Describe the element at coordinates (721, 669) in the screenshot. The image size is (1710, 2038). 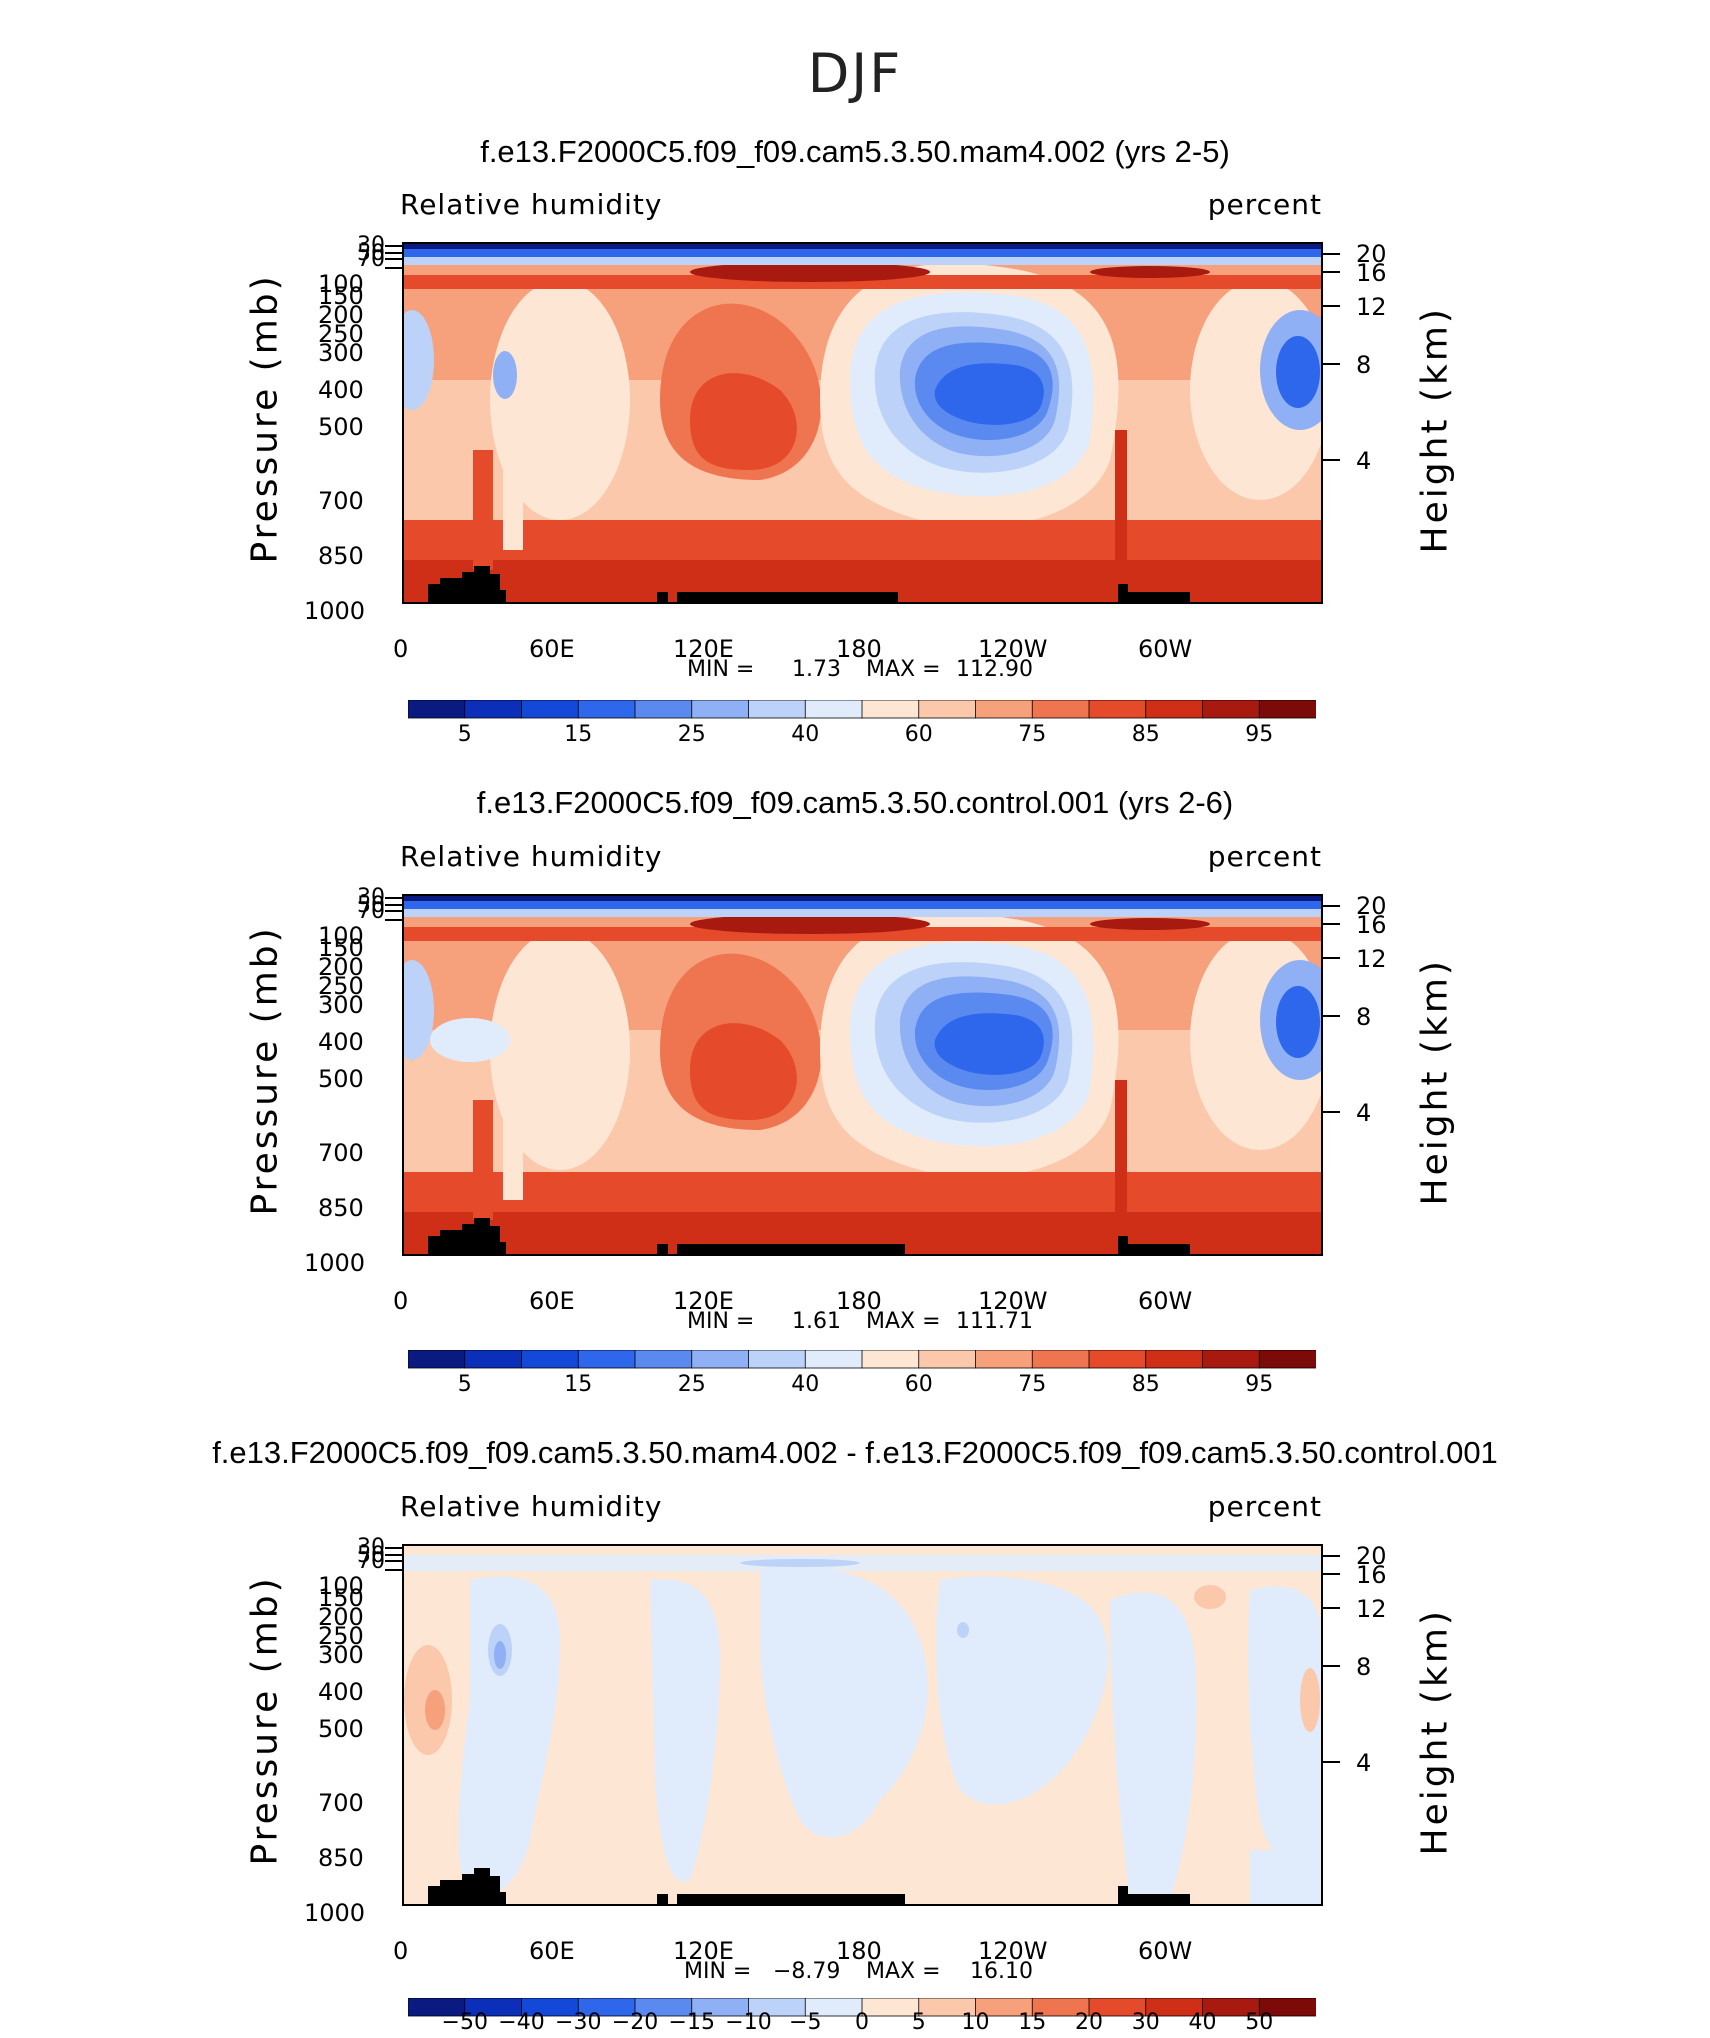
I see `panel-1-min-label: MIN =` at that location.